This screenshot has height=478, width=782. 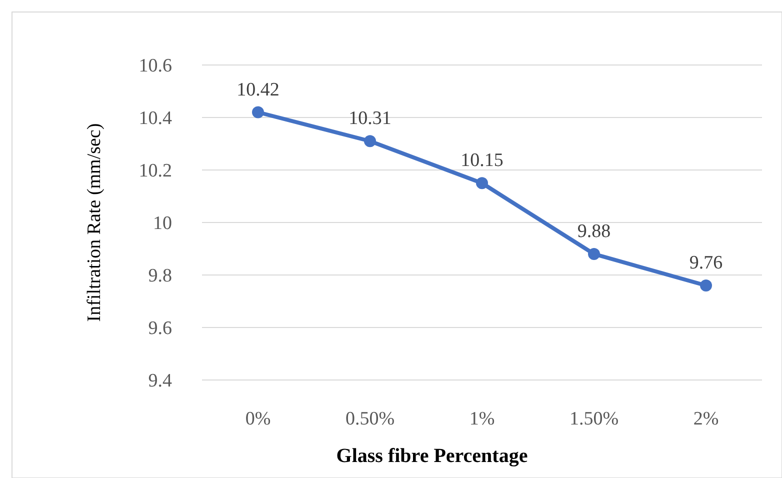 I want to click on x-tick-label: 0%, so click(x=258, y=419).